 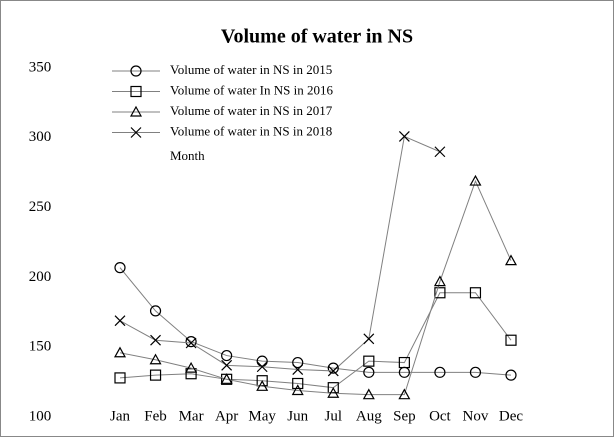 What do you see at coordinates (404, 416) in the screenshot?
I see `x-tick-label: Sep` at bounding box center [404, 416].